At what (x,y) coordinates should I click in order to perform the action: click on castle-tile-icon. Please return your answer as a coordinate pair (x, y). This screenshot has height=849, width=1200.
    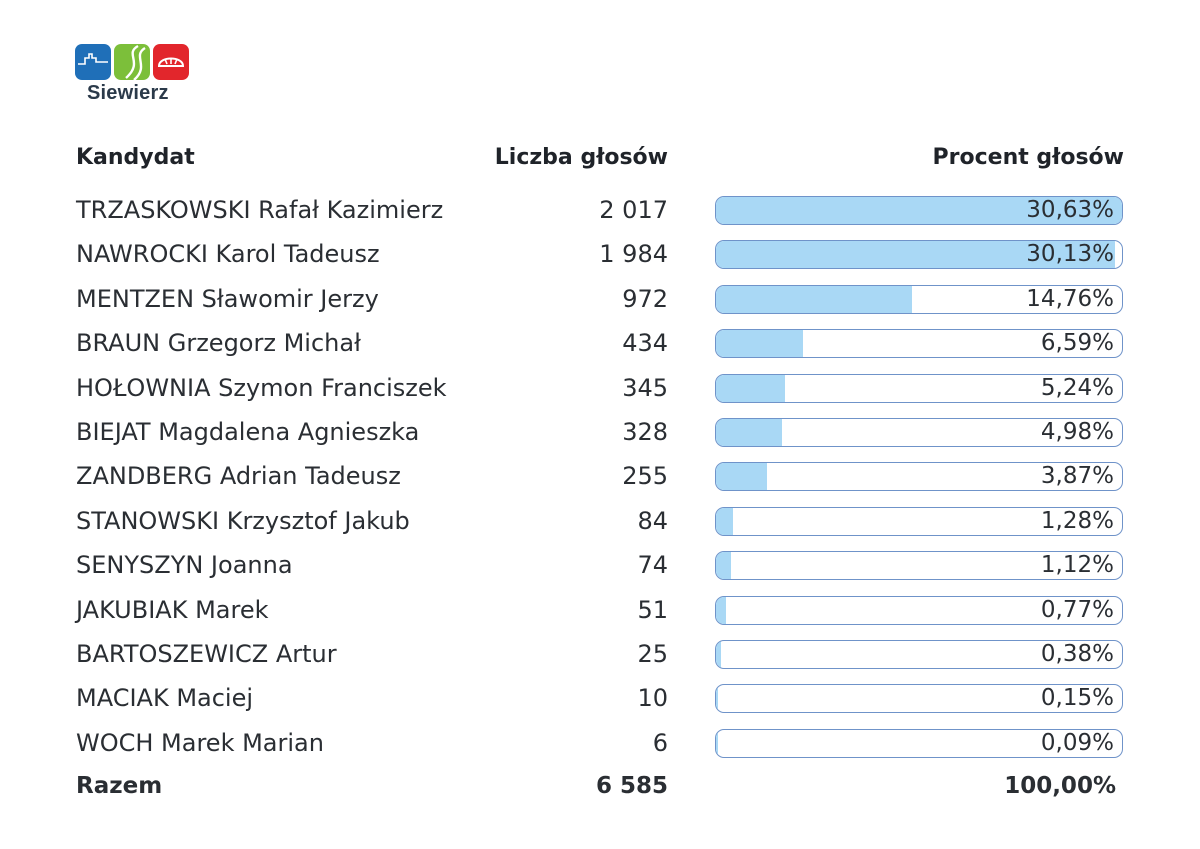
    Looking at the image, I should click on (93, 62).